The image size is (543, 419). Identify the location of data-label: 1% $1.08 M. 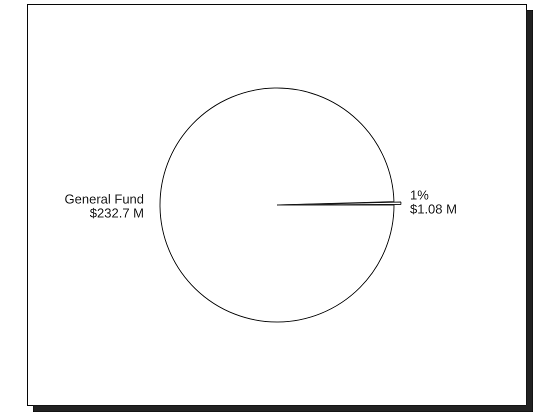
(433, 202).